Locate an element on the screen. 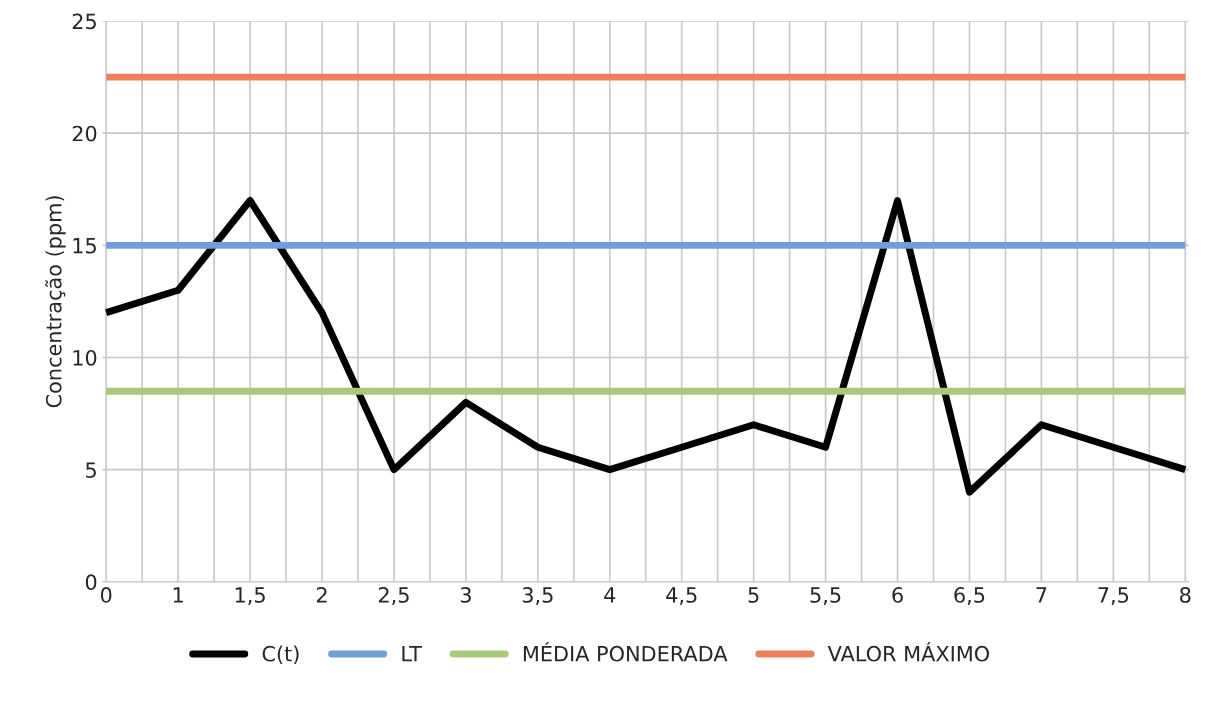  x-tick-label: 3,5 is located at coordinates (537, 596).